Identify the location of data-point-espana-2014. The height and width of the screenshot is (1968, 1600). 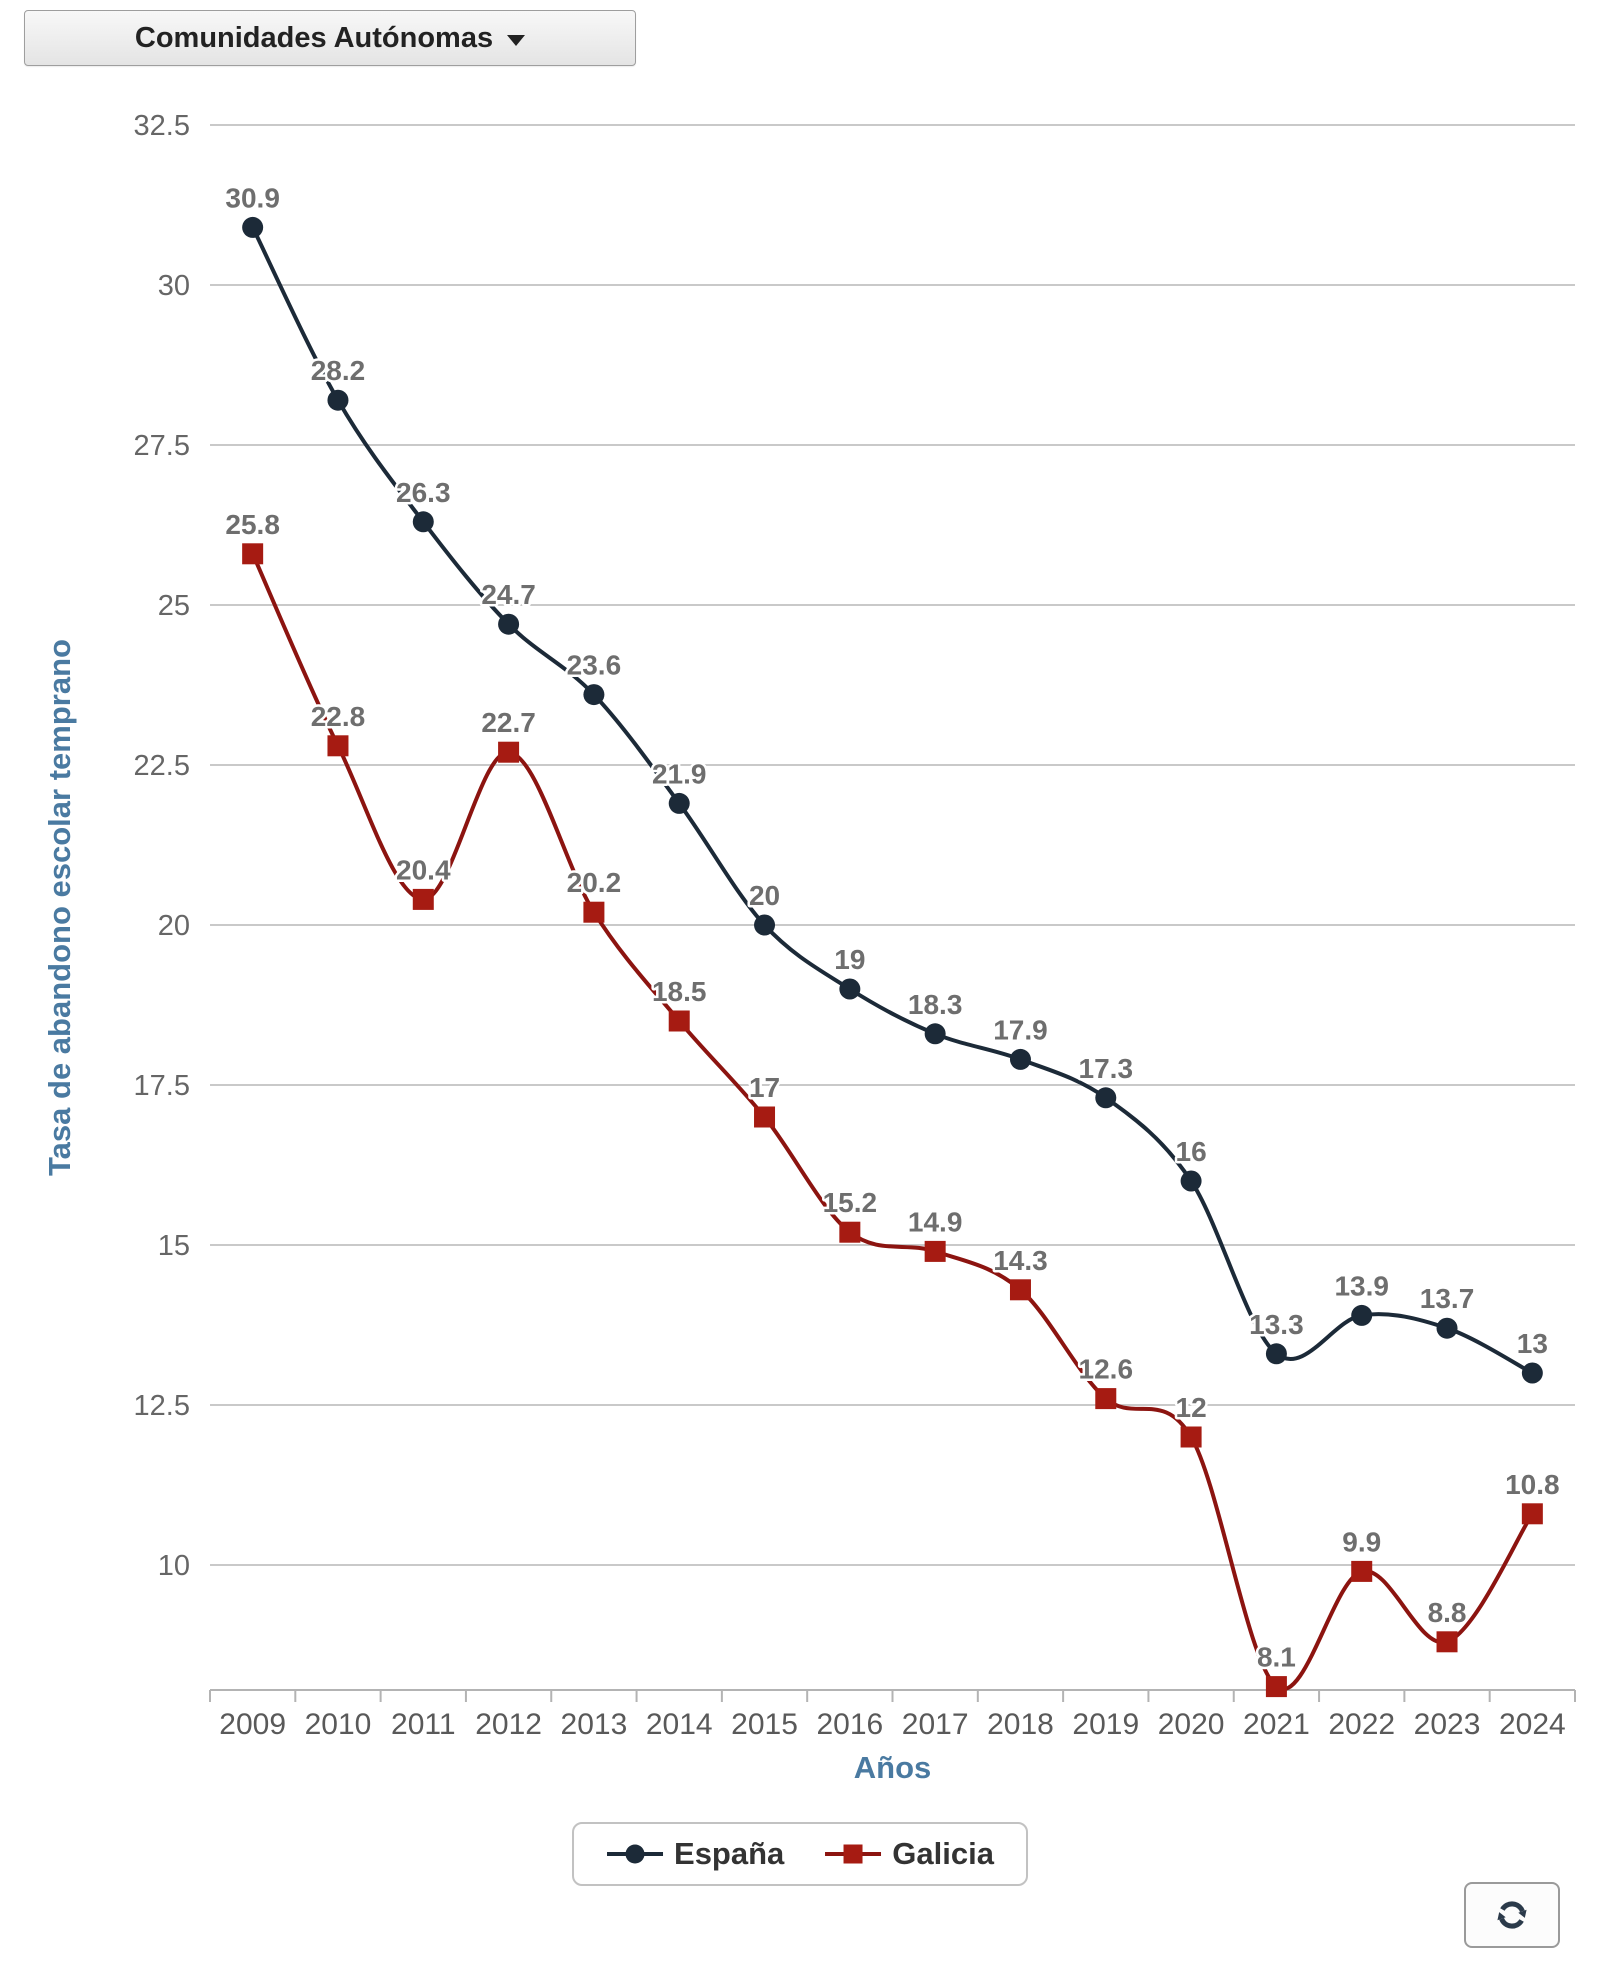
(679, 803).